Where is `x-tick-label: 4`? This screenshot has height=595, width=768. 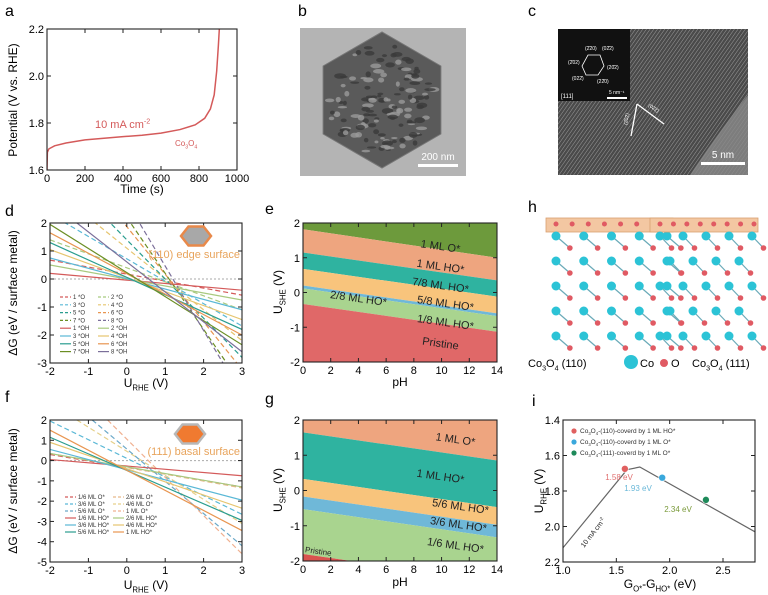
x-tick-label: 4 is located at coordinates (358, 570).